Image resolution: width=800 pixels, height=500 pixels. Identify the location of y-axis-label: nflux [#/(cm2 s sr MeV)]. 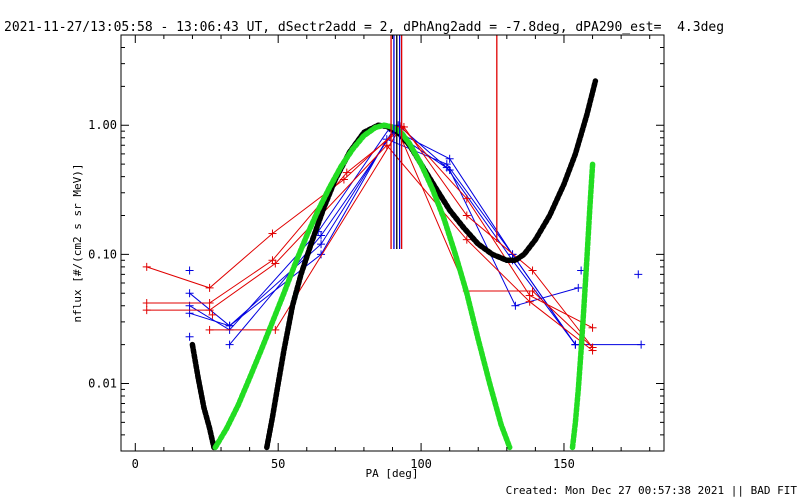
(77, 243).